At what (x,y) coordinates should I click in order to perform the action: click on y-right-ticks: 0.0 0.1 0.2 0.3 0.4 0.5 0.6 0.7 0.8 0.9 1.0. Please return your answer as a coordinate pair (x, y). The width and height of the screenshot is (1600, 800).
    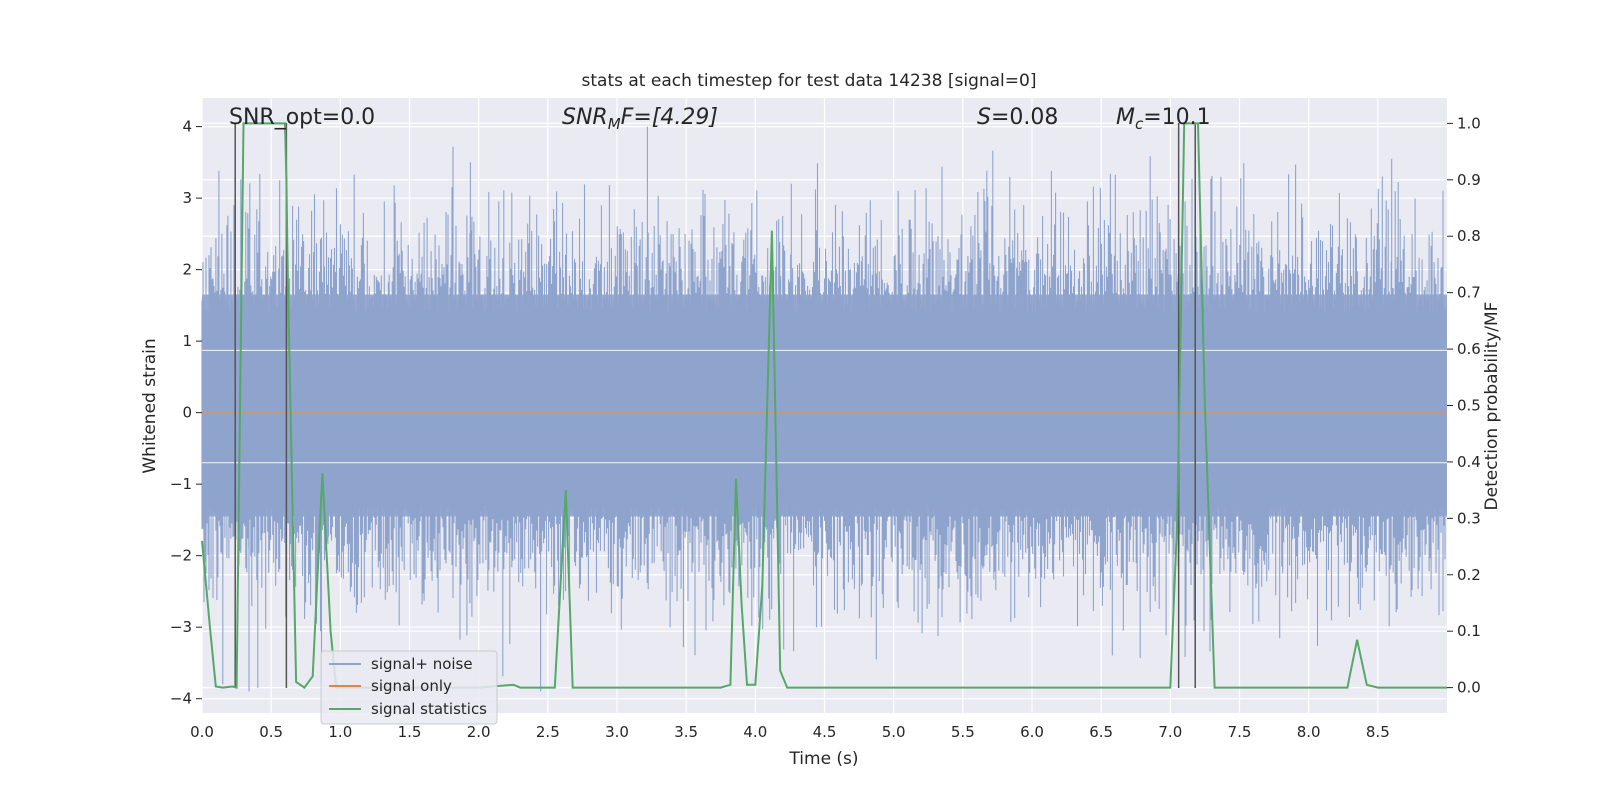
    Looking at the image, I should click on (1464, 405).